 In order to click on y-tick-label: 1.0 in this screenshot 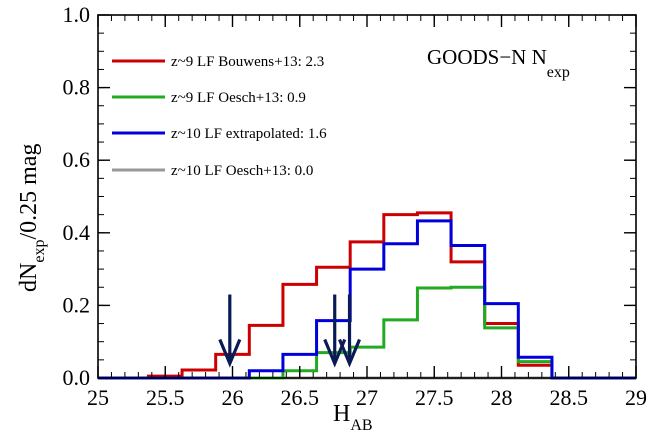, I will do `click(77, 14)`.